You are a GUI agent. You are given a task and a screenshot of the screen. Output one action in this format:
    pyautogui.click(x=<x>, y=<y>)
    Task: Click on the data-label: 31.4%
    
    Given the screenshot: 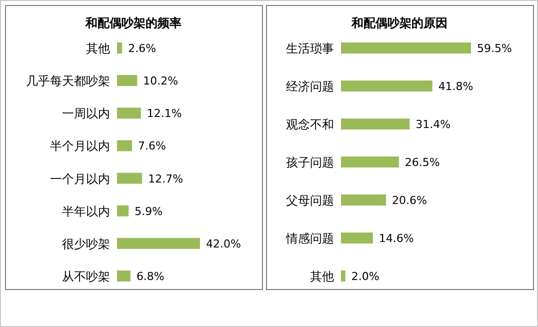 What is the action you would take?
    pyautogui.click(x=433, y=124)
    